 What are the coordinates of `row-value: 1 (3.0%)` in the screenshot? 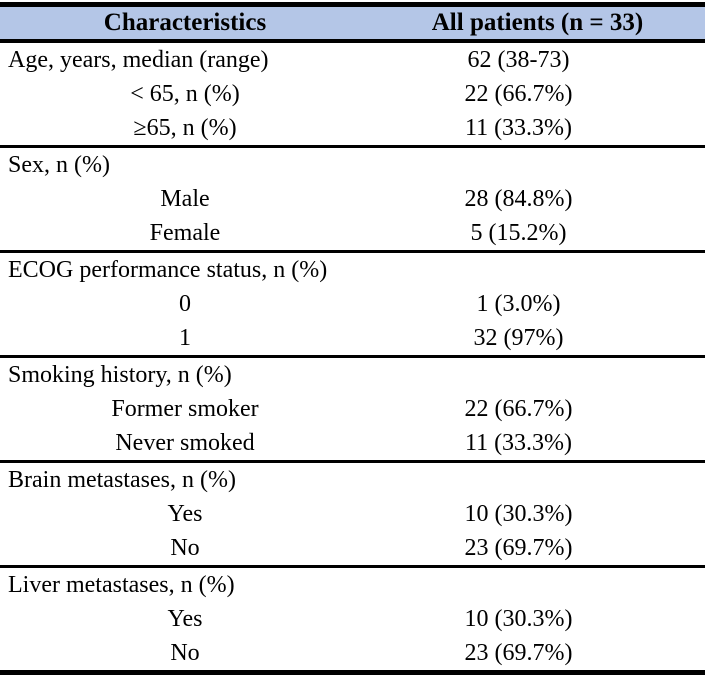 It's located at (518, 304).